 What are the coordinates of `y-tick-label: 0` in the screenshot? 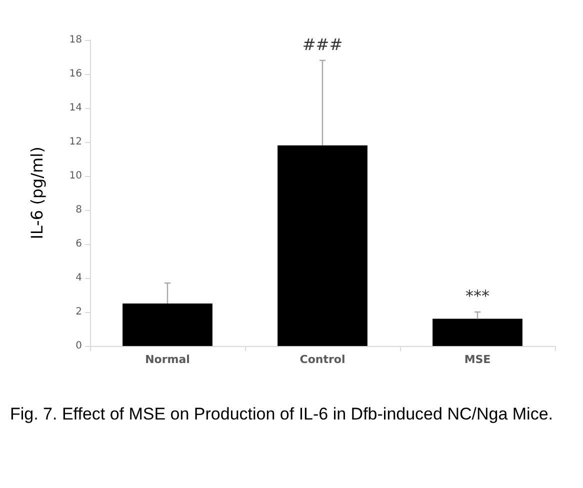 It's located at (79, 346).